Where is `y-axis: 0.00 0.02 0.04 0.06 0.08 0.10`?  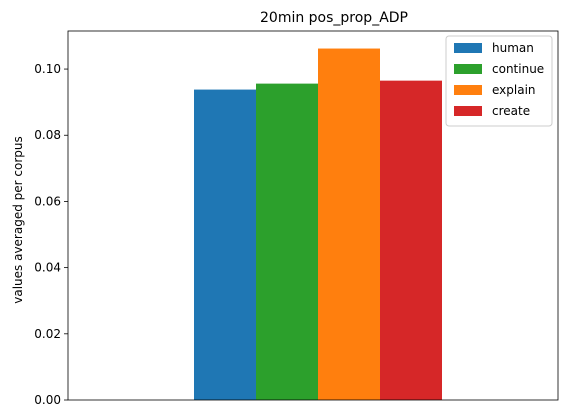 y-axis: 0.00 0.02 0.04 0.06 0.08 0.10 is located at coordinates (51, 234).